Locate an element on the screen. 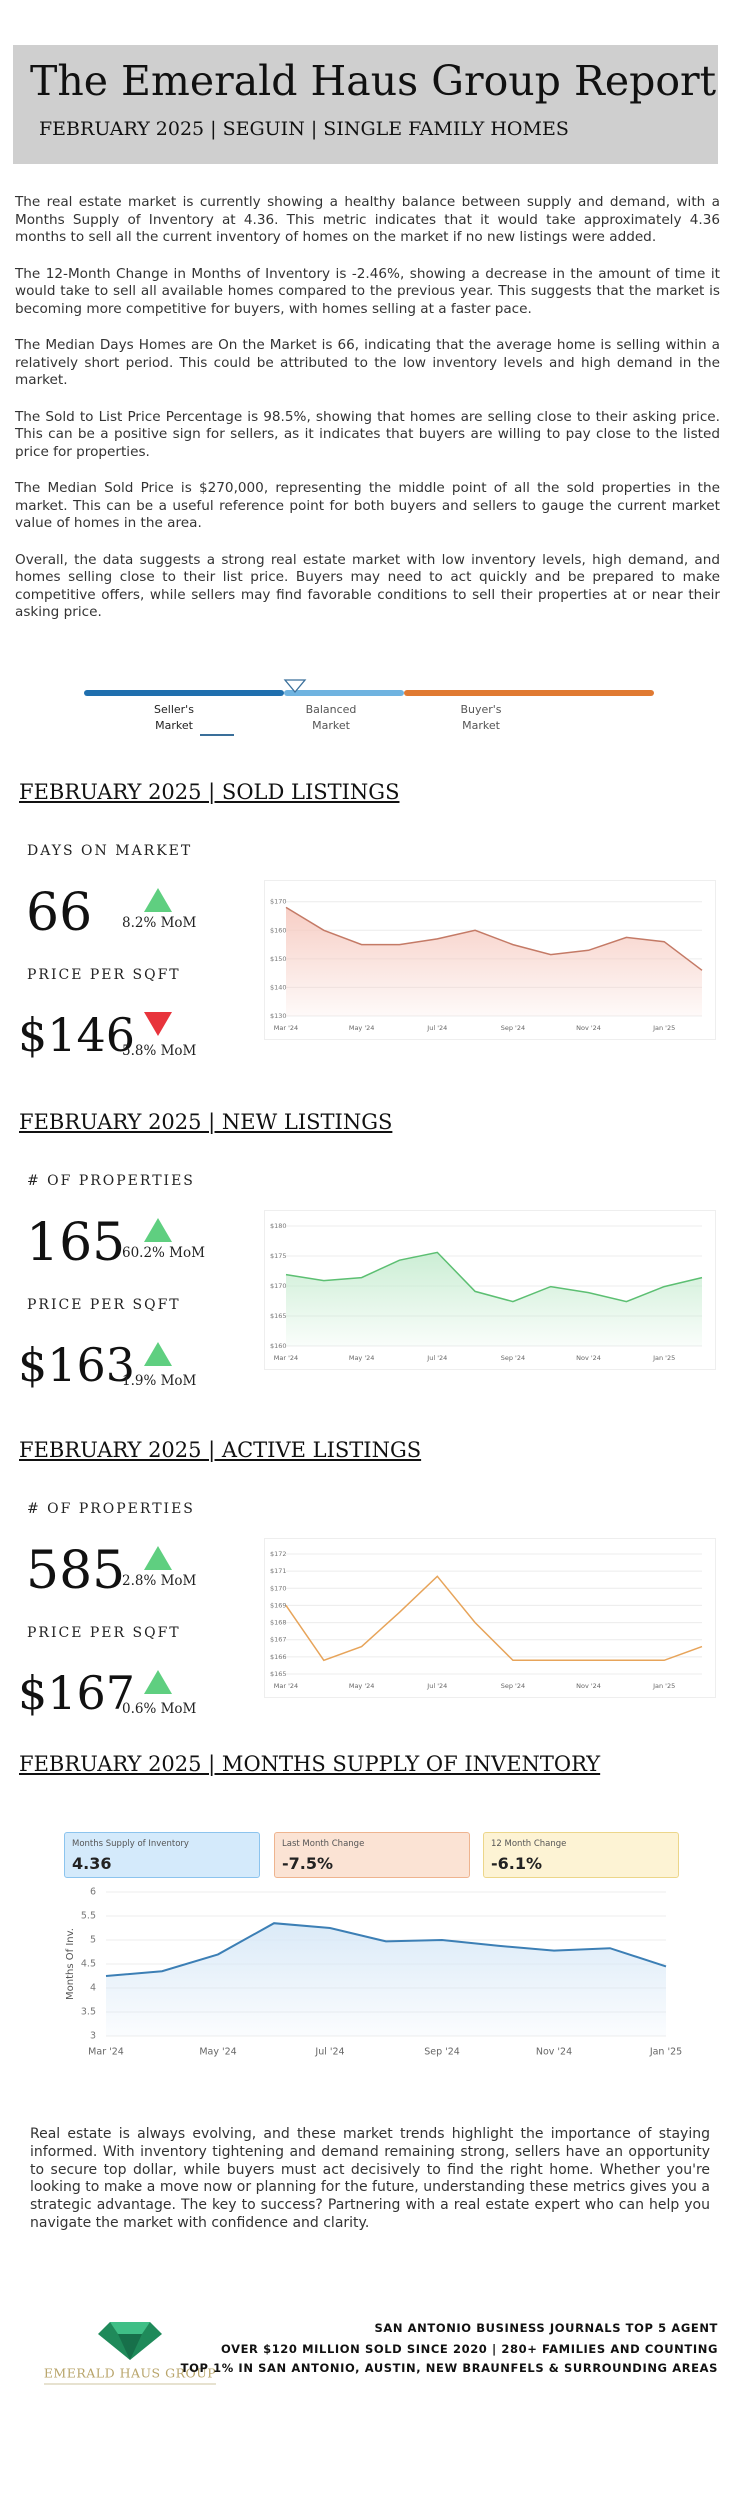 The height and width of the screenshot is (2500, 740). y-tick-label: $175 is located at coordinates (278, 1256).